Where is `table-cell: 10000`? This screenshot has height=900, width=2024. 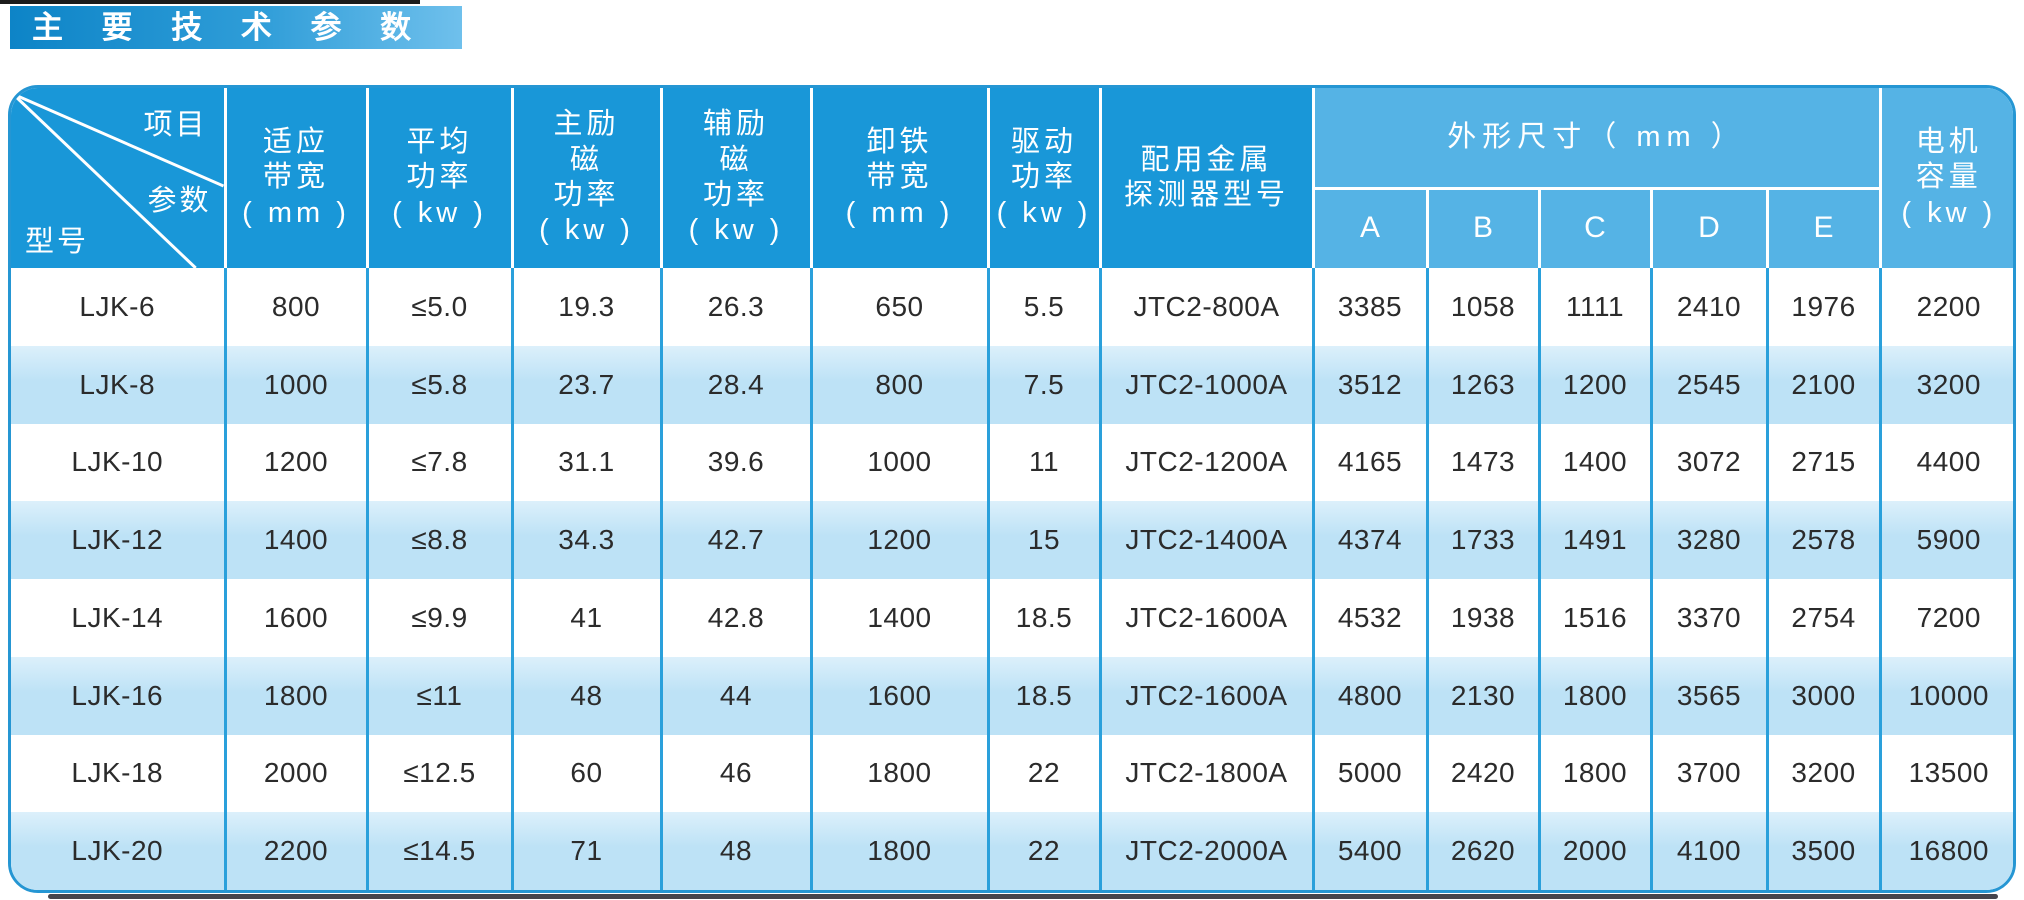
table-cell: 10000 is located at coordinates (1948, 695).